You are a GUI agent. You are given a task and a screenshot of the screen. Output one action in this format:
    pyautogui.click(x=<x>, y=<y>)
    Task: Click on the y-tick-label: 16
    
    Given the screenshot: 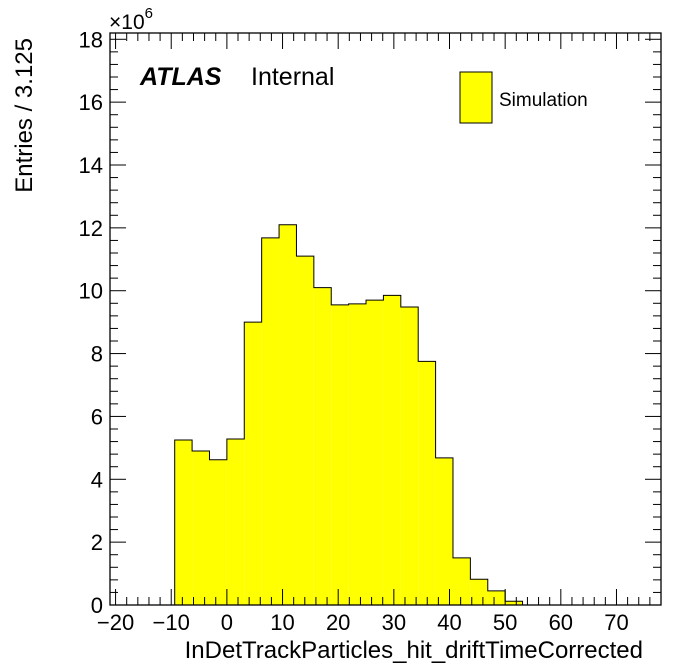 What is the action you would take?
    pyautogui.click(x=91, y=102)
    